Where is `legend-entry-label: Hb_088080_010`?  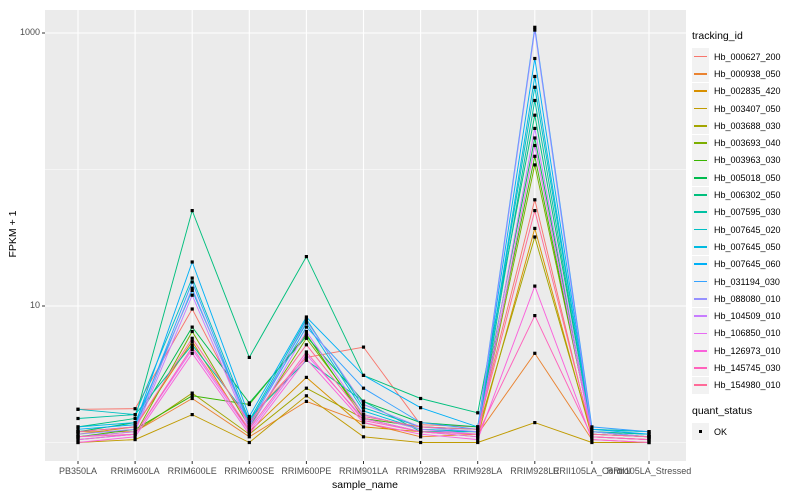 legend-entry-label: Hb_088080_010 is located at coordinates (747, 298).